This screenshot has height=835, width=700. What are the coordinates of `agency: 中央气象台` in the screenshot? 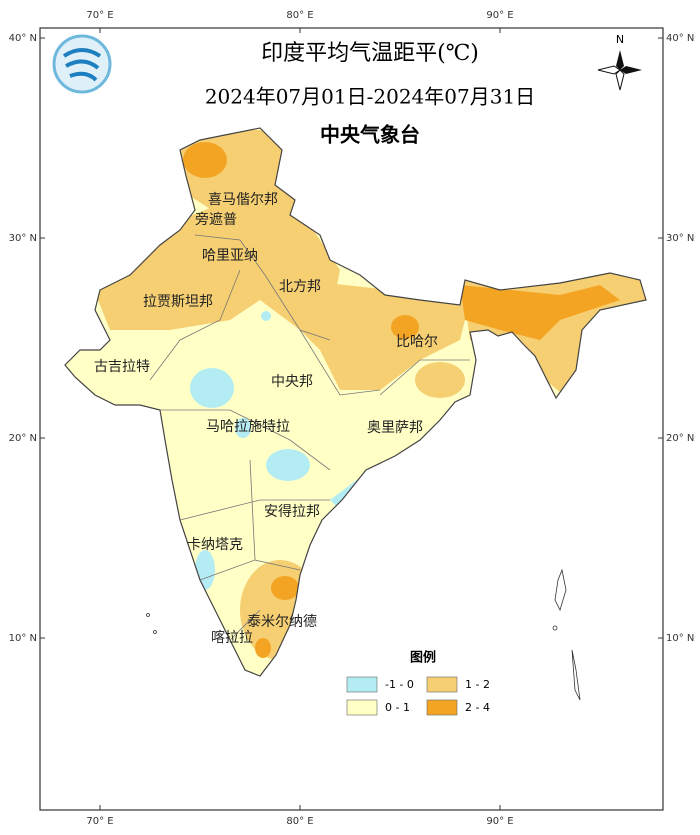 It's located at (370, 135).